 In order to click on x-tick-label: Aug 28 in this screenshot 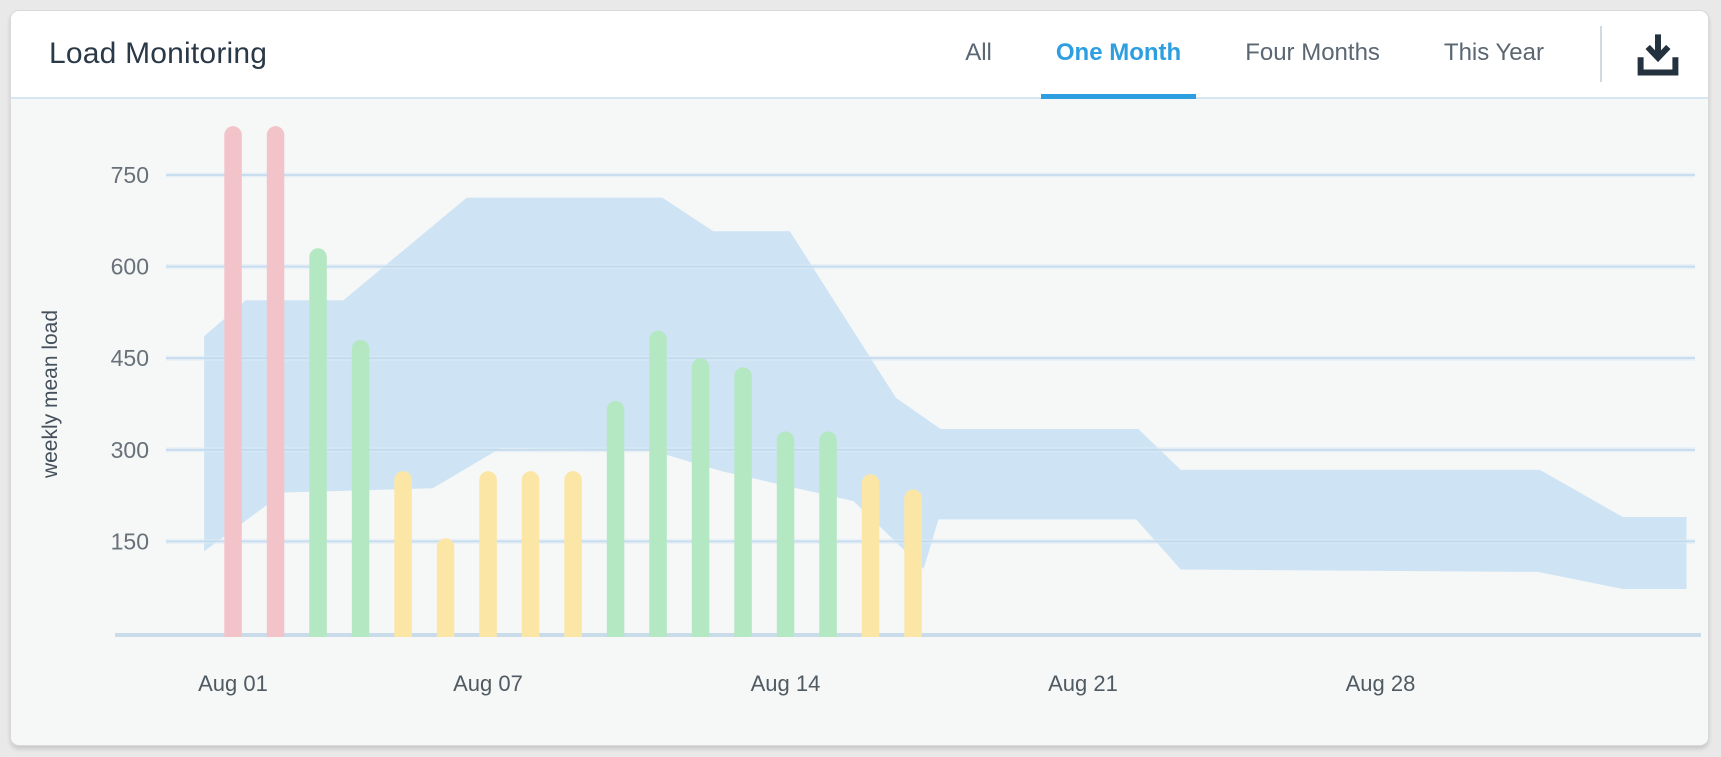, I will do `click(1381, 683)`.